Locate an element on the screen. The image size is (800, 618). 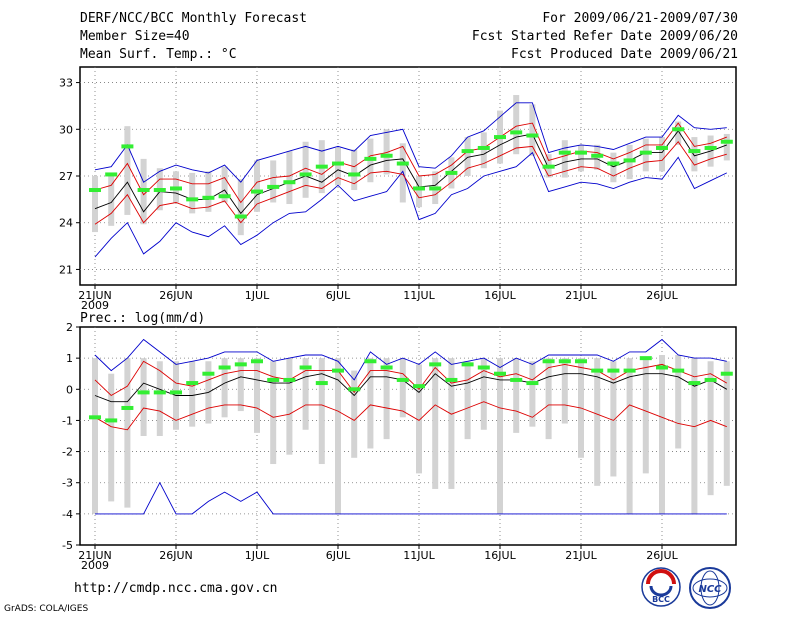
y-tick-label: 24 is located at coordinates (66, 223).